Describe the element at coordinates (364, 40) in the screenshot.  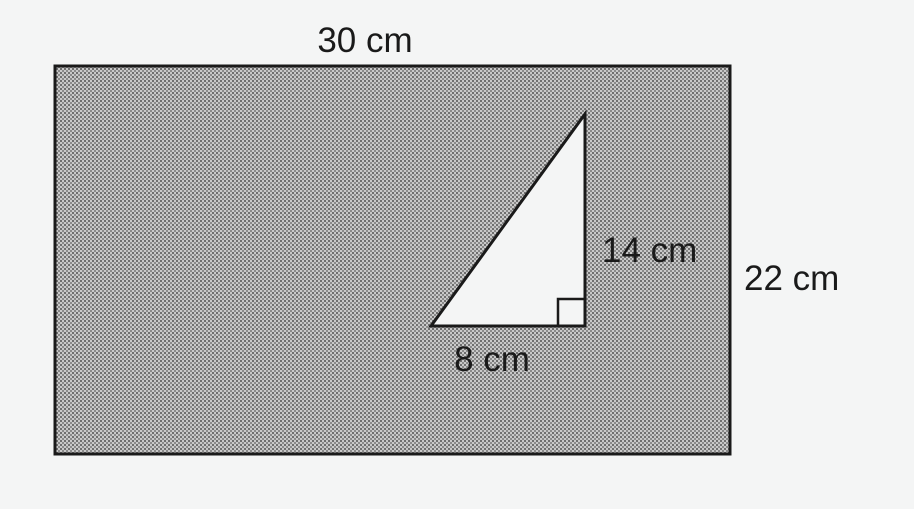
I see `rectangle-width-label: 30 cm` at that location.